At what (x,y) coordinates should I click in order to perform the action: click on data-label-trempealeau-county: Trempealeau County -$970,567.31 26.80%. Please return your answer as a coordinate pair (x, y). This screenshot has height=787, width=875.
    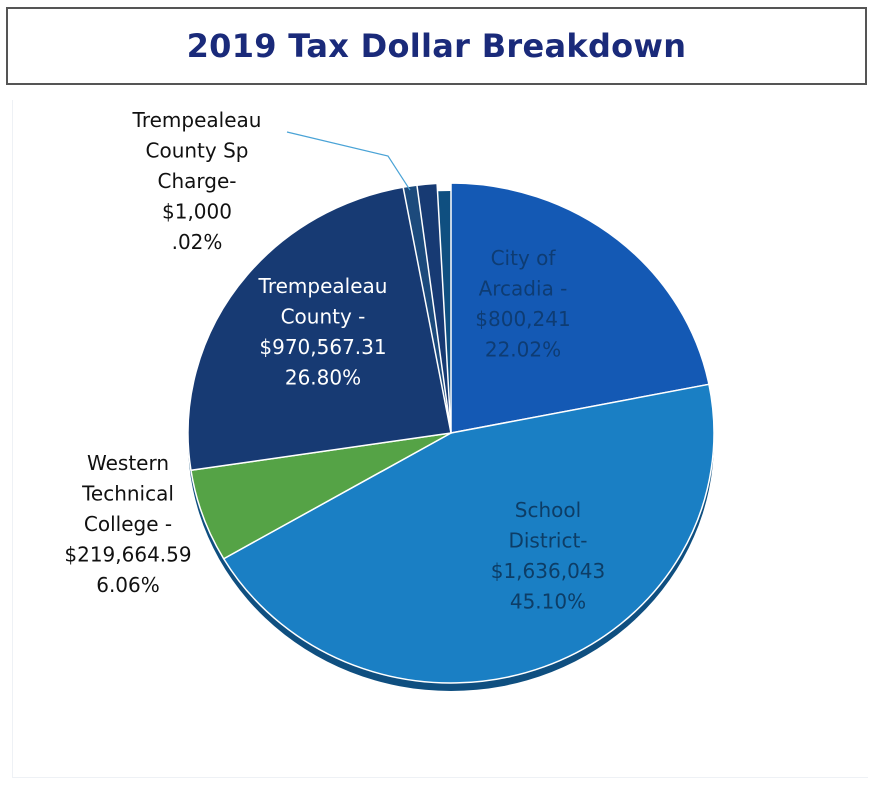
    Looking at the image, I should click on (323, 332).